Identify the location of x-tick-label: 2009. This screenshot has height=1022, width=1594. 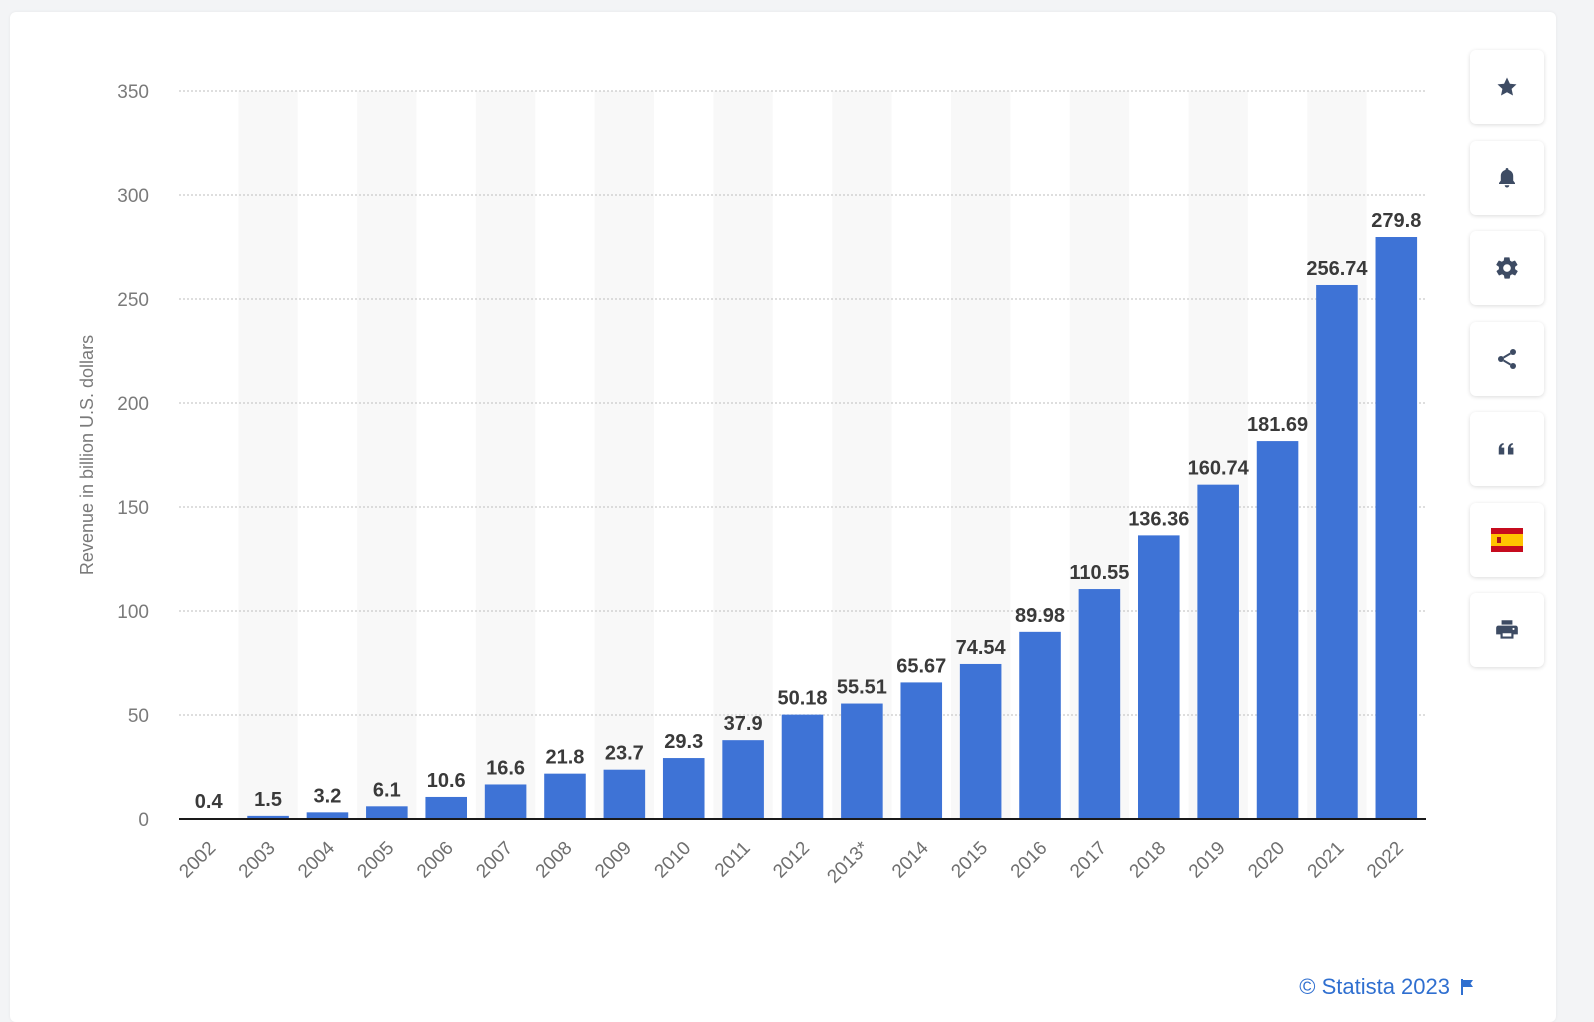
(613, 860).